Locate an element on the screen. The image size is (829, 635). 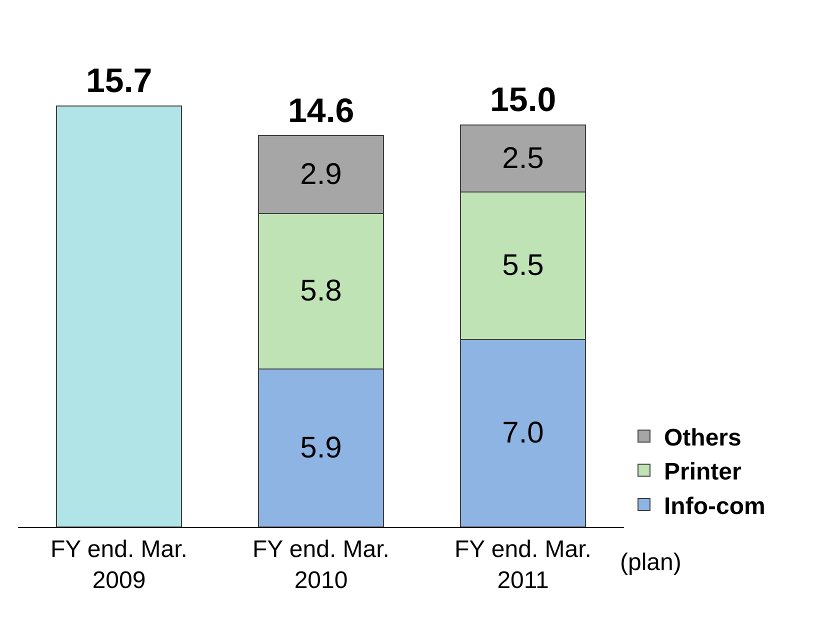
legend-label: Others is located at coordinates (703, 438).